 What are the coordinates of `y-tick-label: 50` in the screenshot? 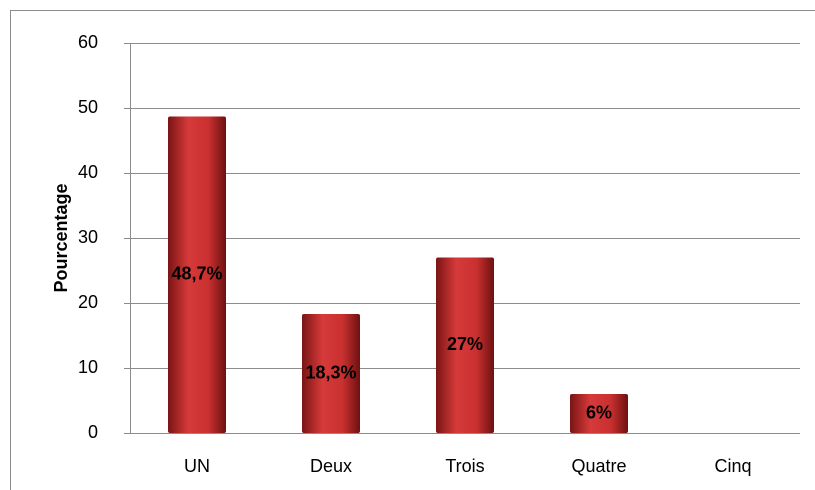 It's located at (88, 107).